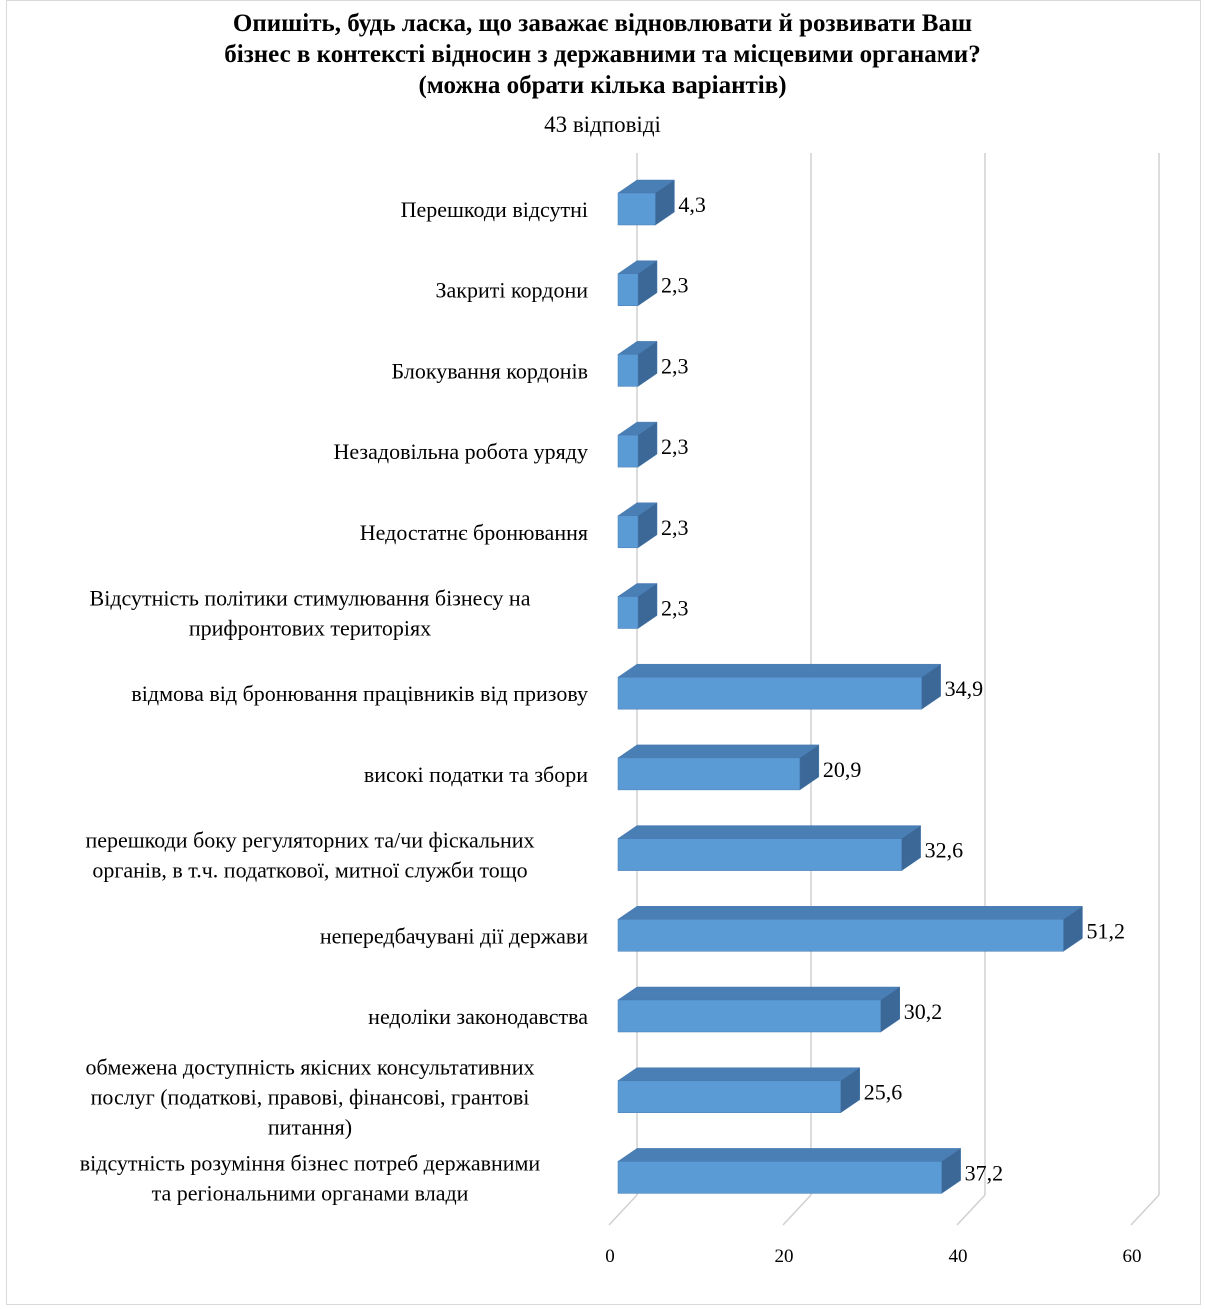  What do you see at coordinates (310, 1192) in the screenshot?
I see `category-label: та регіональними органами влади` at bounding box center [310, 1192].